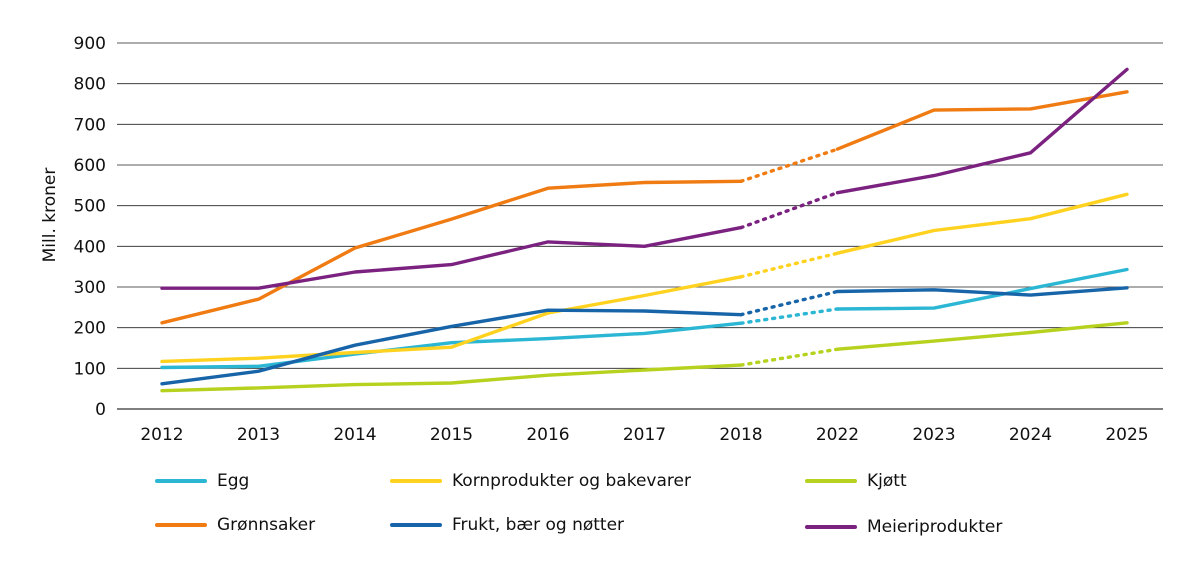 This screenshot has height=568, width=1198. Describe the element at coordinates (451, 435) in the screenshot. I see `x-tick-label: 2015` at that location.